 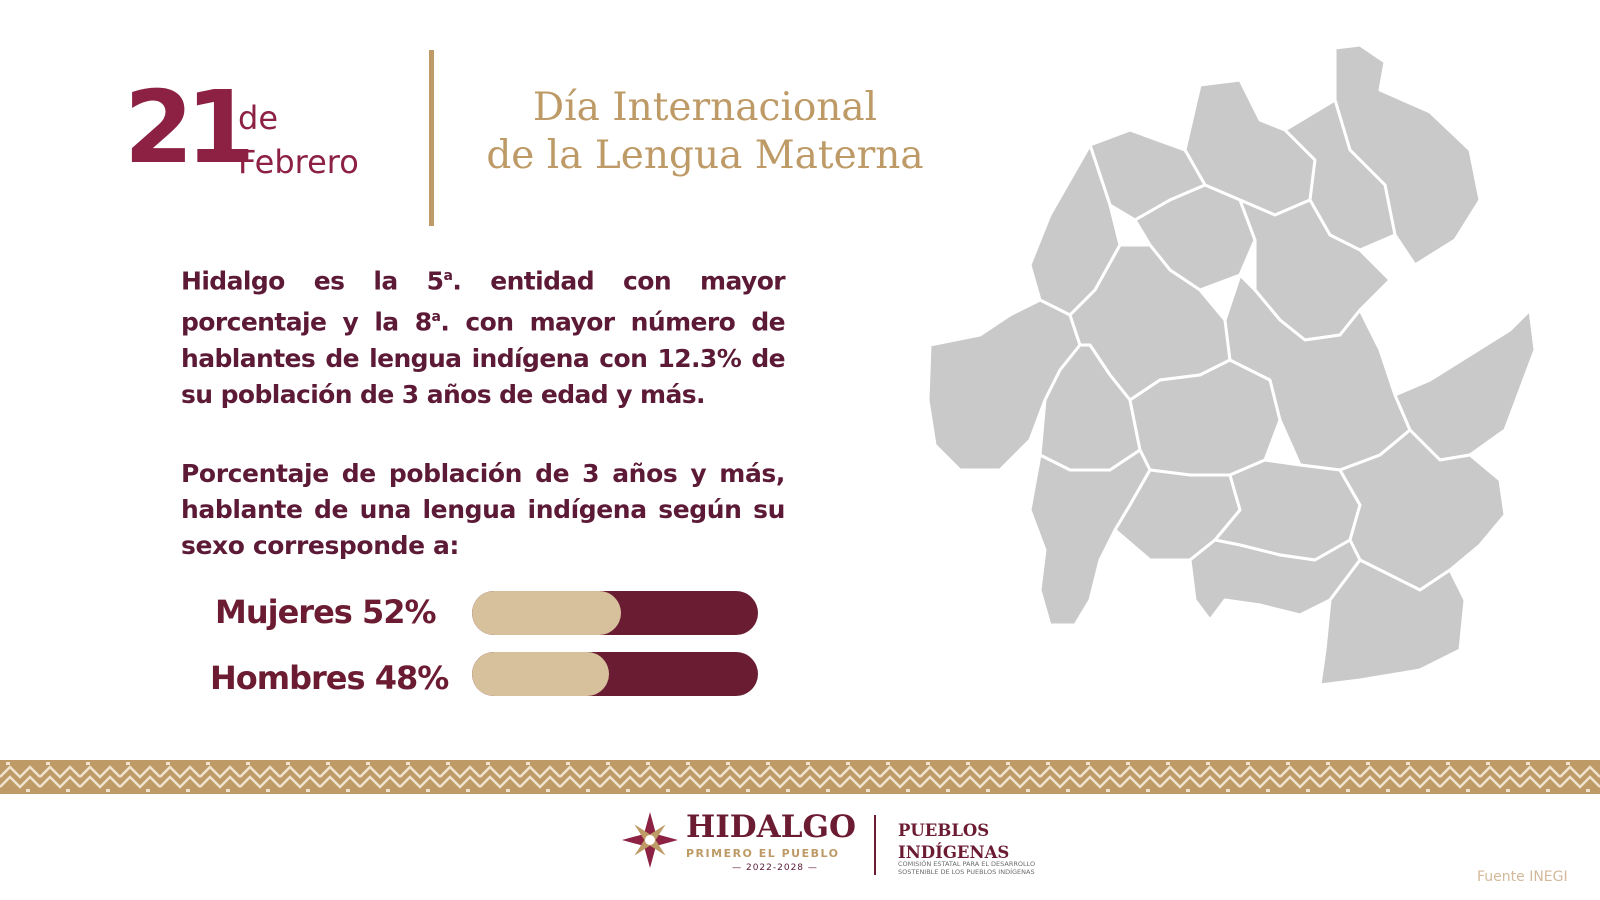 I want to click on map-region-southwest, so click(x=1090, y=537).